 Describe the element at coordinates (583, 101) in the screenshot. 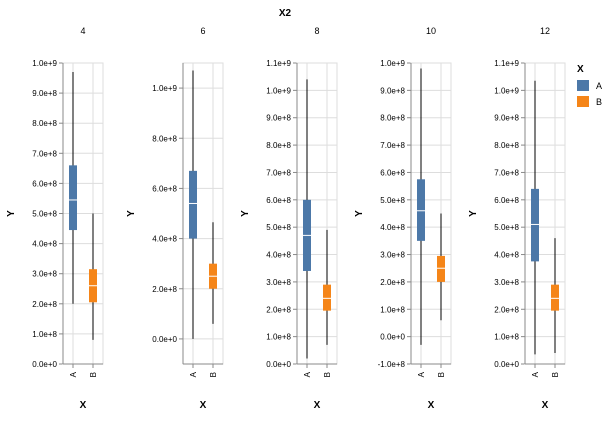

I see `legend-swatch-B` at that location.